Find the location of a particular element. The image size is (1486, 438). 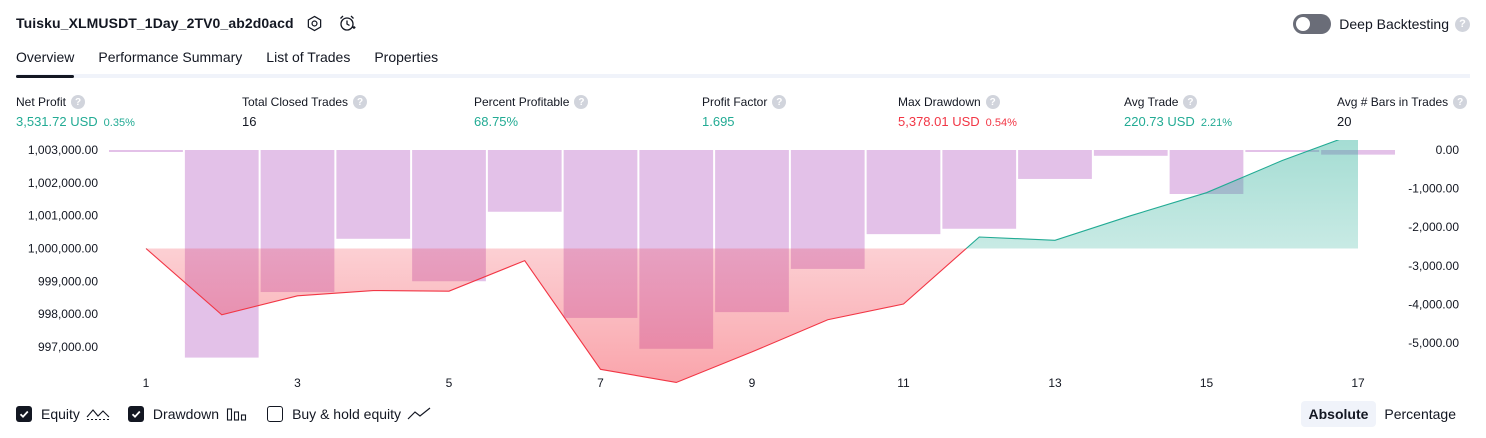

stat-value: 68.75% is located at coordinates (496, 121).